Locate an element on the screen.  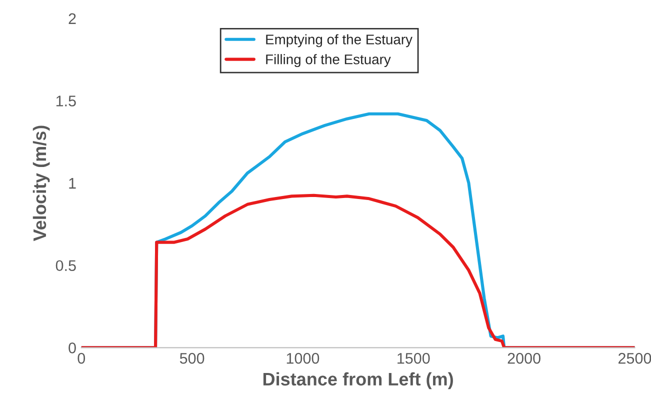
y-axis-title: Velocity (m/s) is located at coordinates (41, 184).